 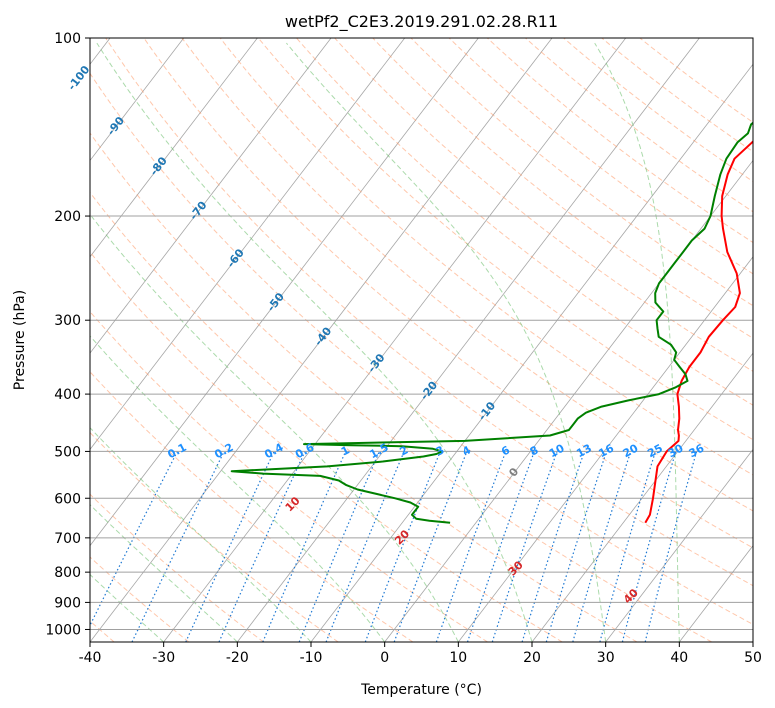 What do you see at coordinates (606, 658) in the screenshot?
I see `x-tick-label: 30` at bounding box center [606, 658].